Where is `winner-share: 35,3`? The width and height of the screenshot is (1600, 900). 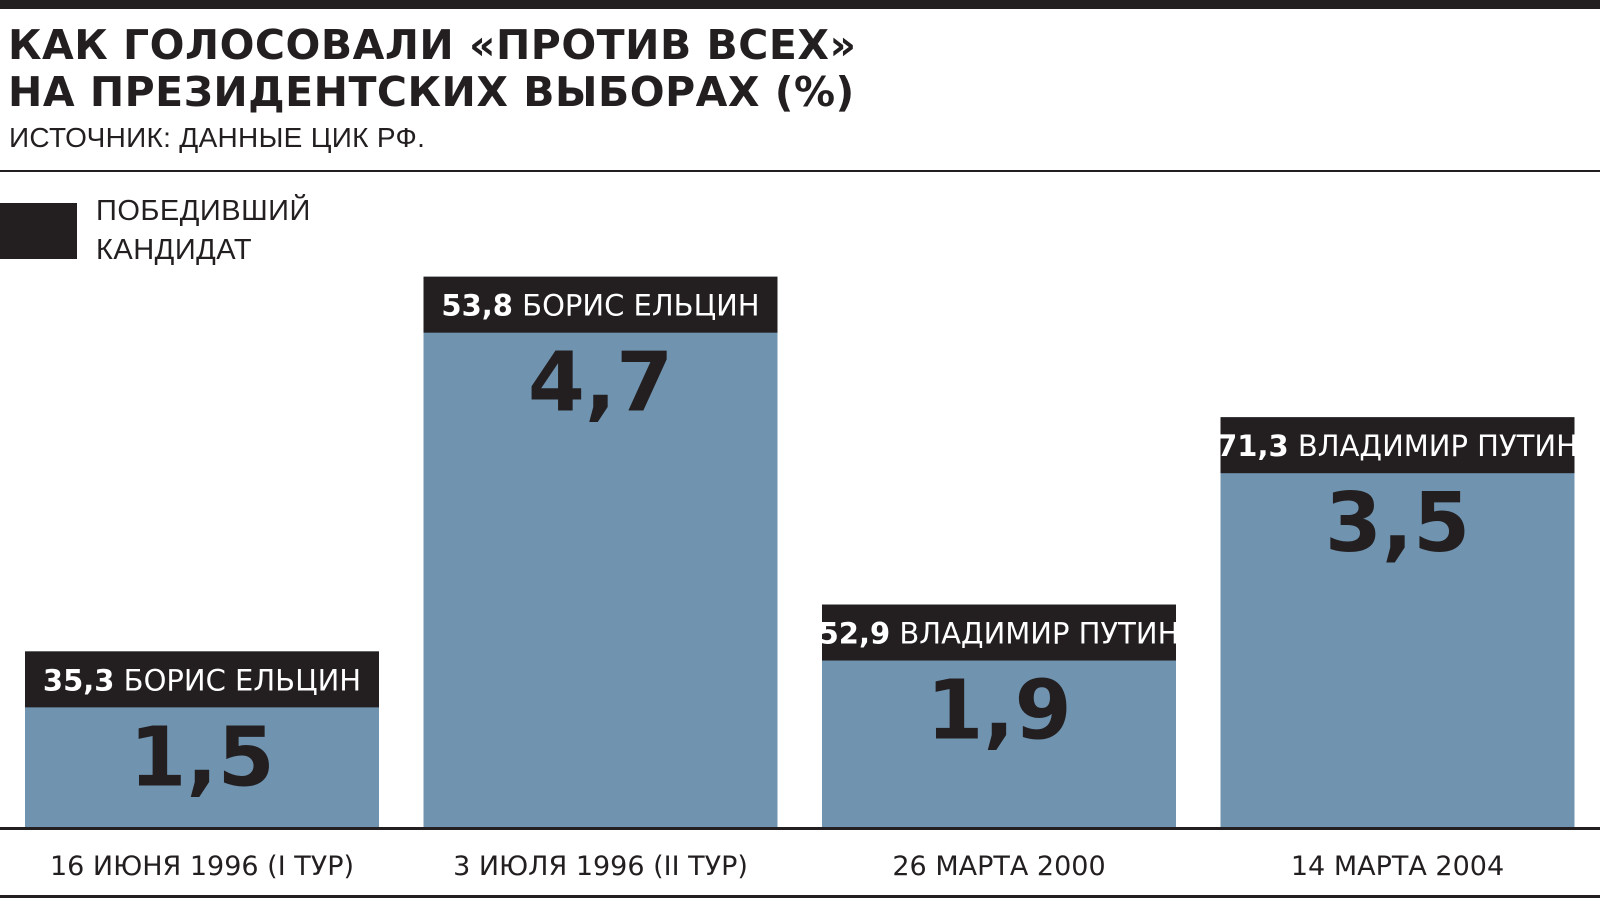
winner-share: 35,3 is located at coordinates (79, 680).